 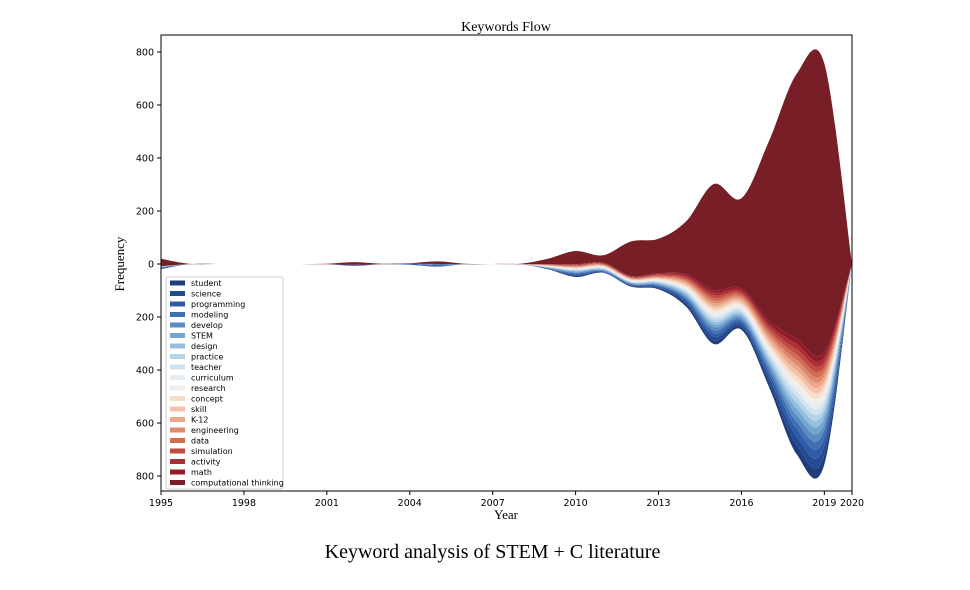 I want to click on figure-caption: Keyword analysis of STEM + C literature, so click(x=492, y=552).